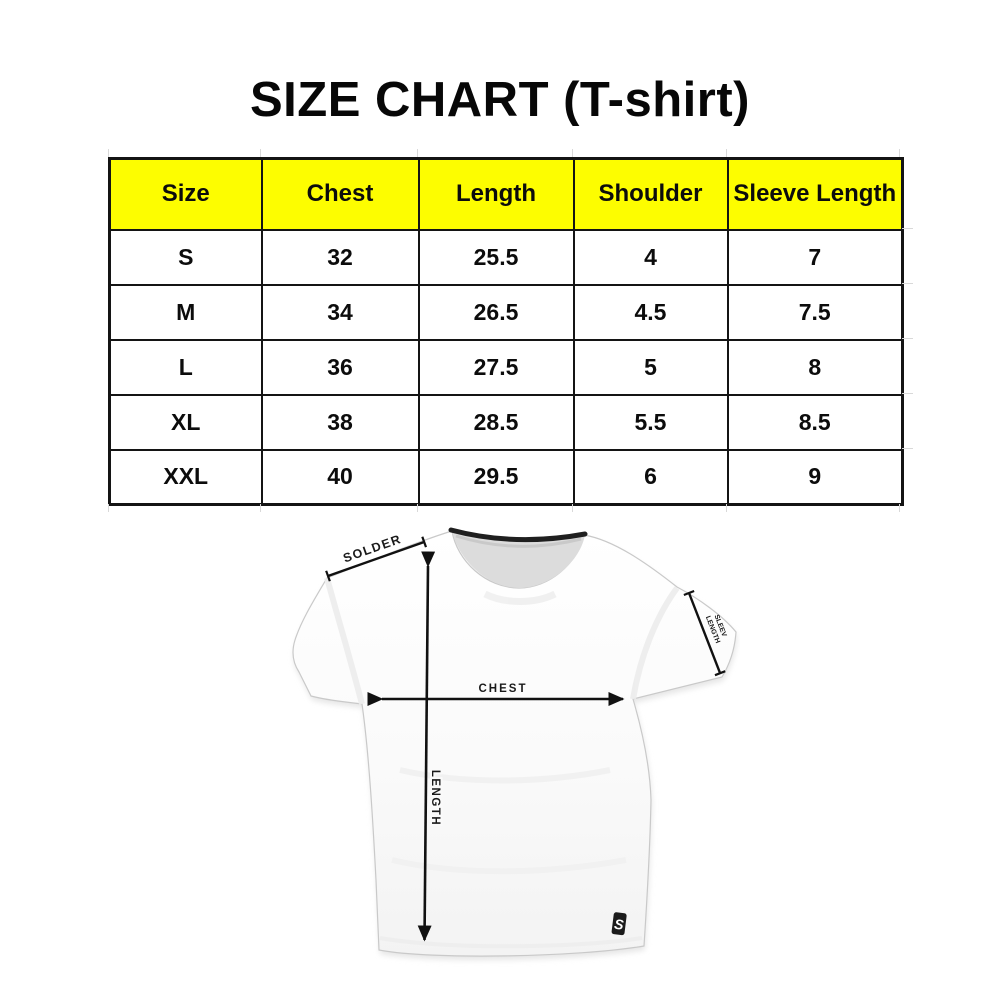  Describe the element at coordinates (650, 367) in the screenshot. I see `shoulder-cell: 5` at that location.